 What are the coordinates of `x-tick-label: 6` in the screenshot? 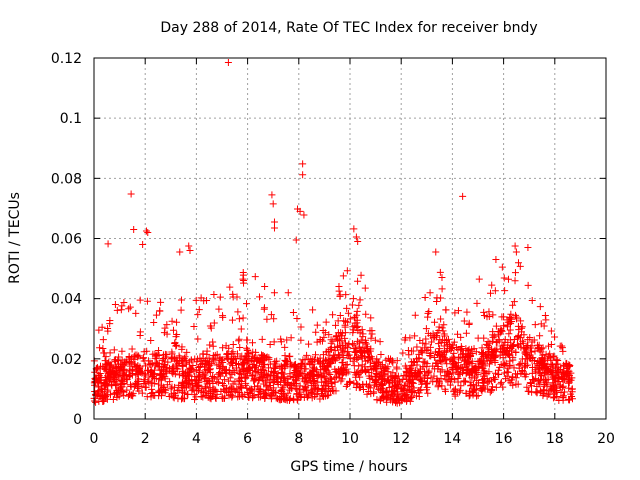 It's located at (247, 439).